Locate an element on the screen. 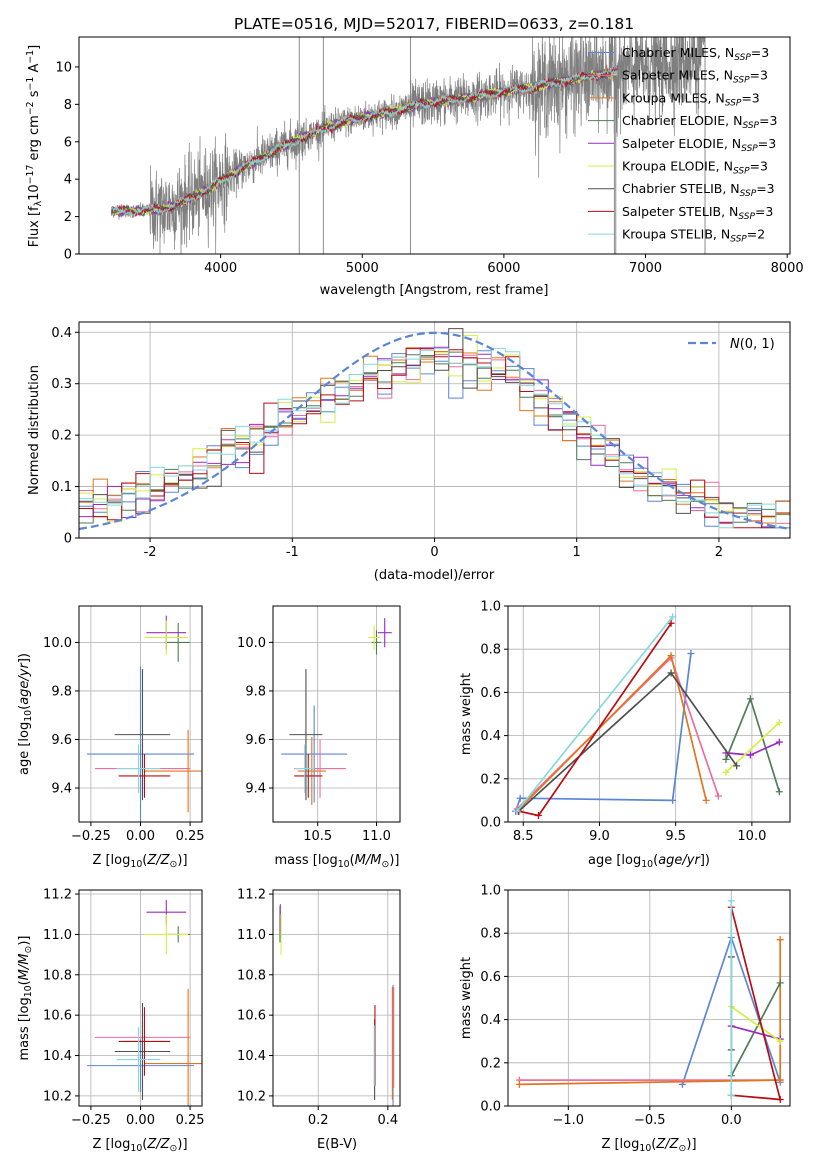 Image resolution: width=819 pixels, height=1170 pixels. x-tick-label: -2 is located at coordinates (150, 552).